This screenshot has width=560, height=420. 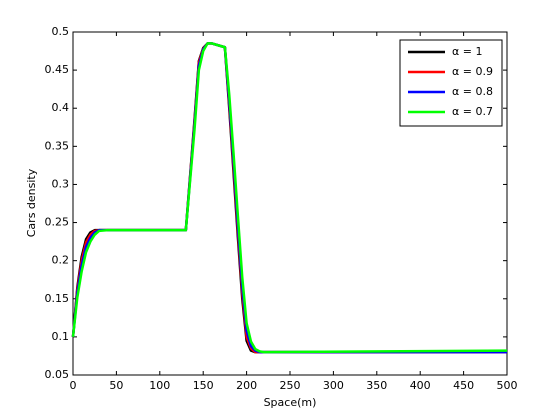 What do you see at coordinates (57, 374) in the screenshot?
I see `y-tick-label: 0.05` at bounding box center [57, 374].